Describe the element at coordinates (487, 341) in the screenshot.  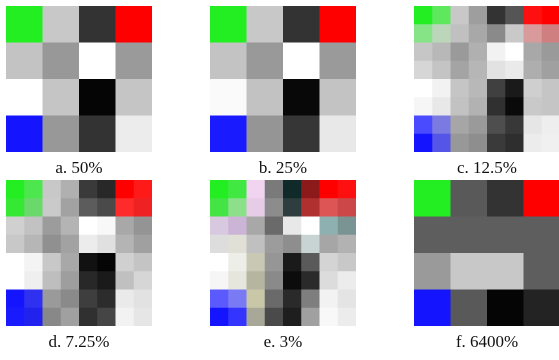
I see `caption-f: f. 6400%` at that location.